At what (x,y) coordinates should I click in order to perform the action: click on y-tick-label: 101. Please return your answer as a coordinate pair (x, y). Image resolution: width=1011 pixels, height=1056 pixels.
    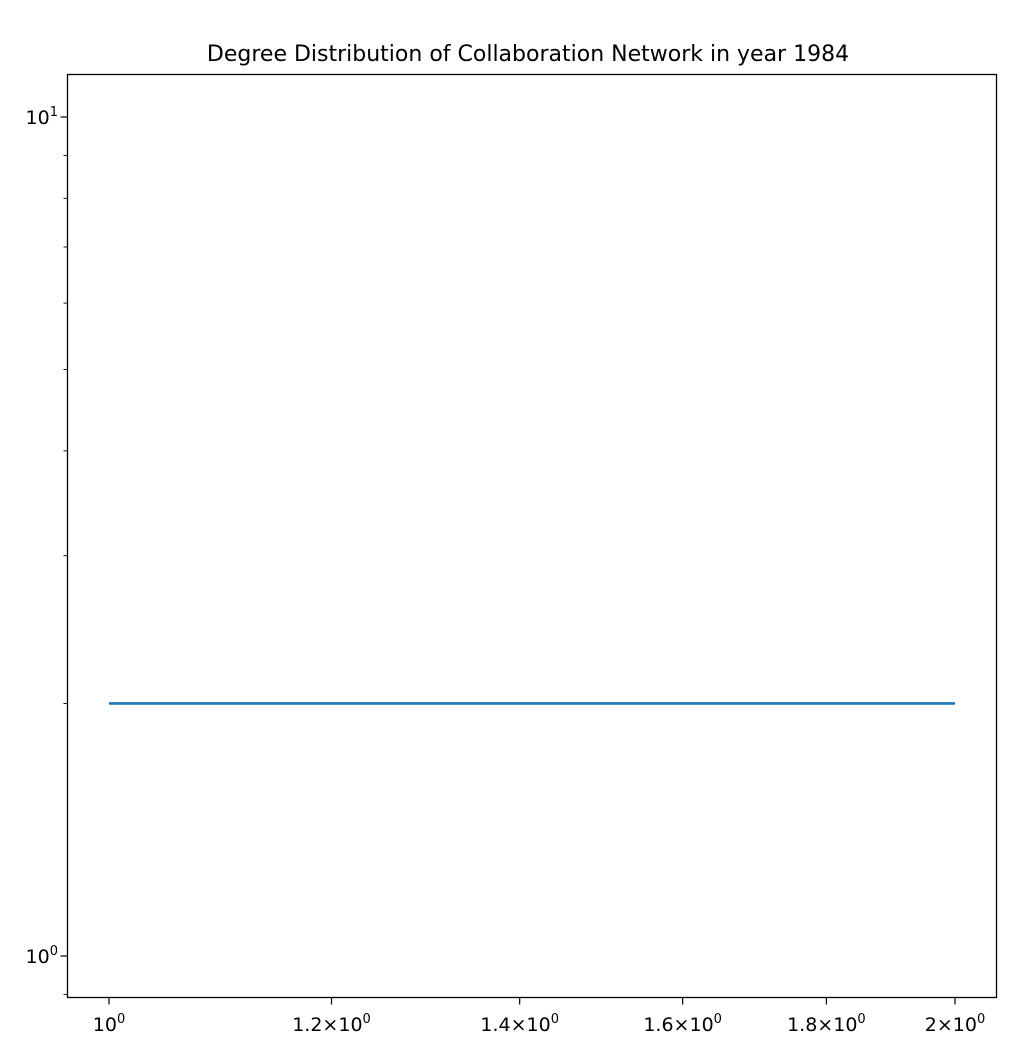
    Looking at the image, I should click on (42, 117).